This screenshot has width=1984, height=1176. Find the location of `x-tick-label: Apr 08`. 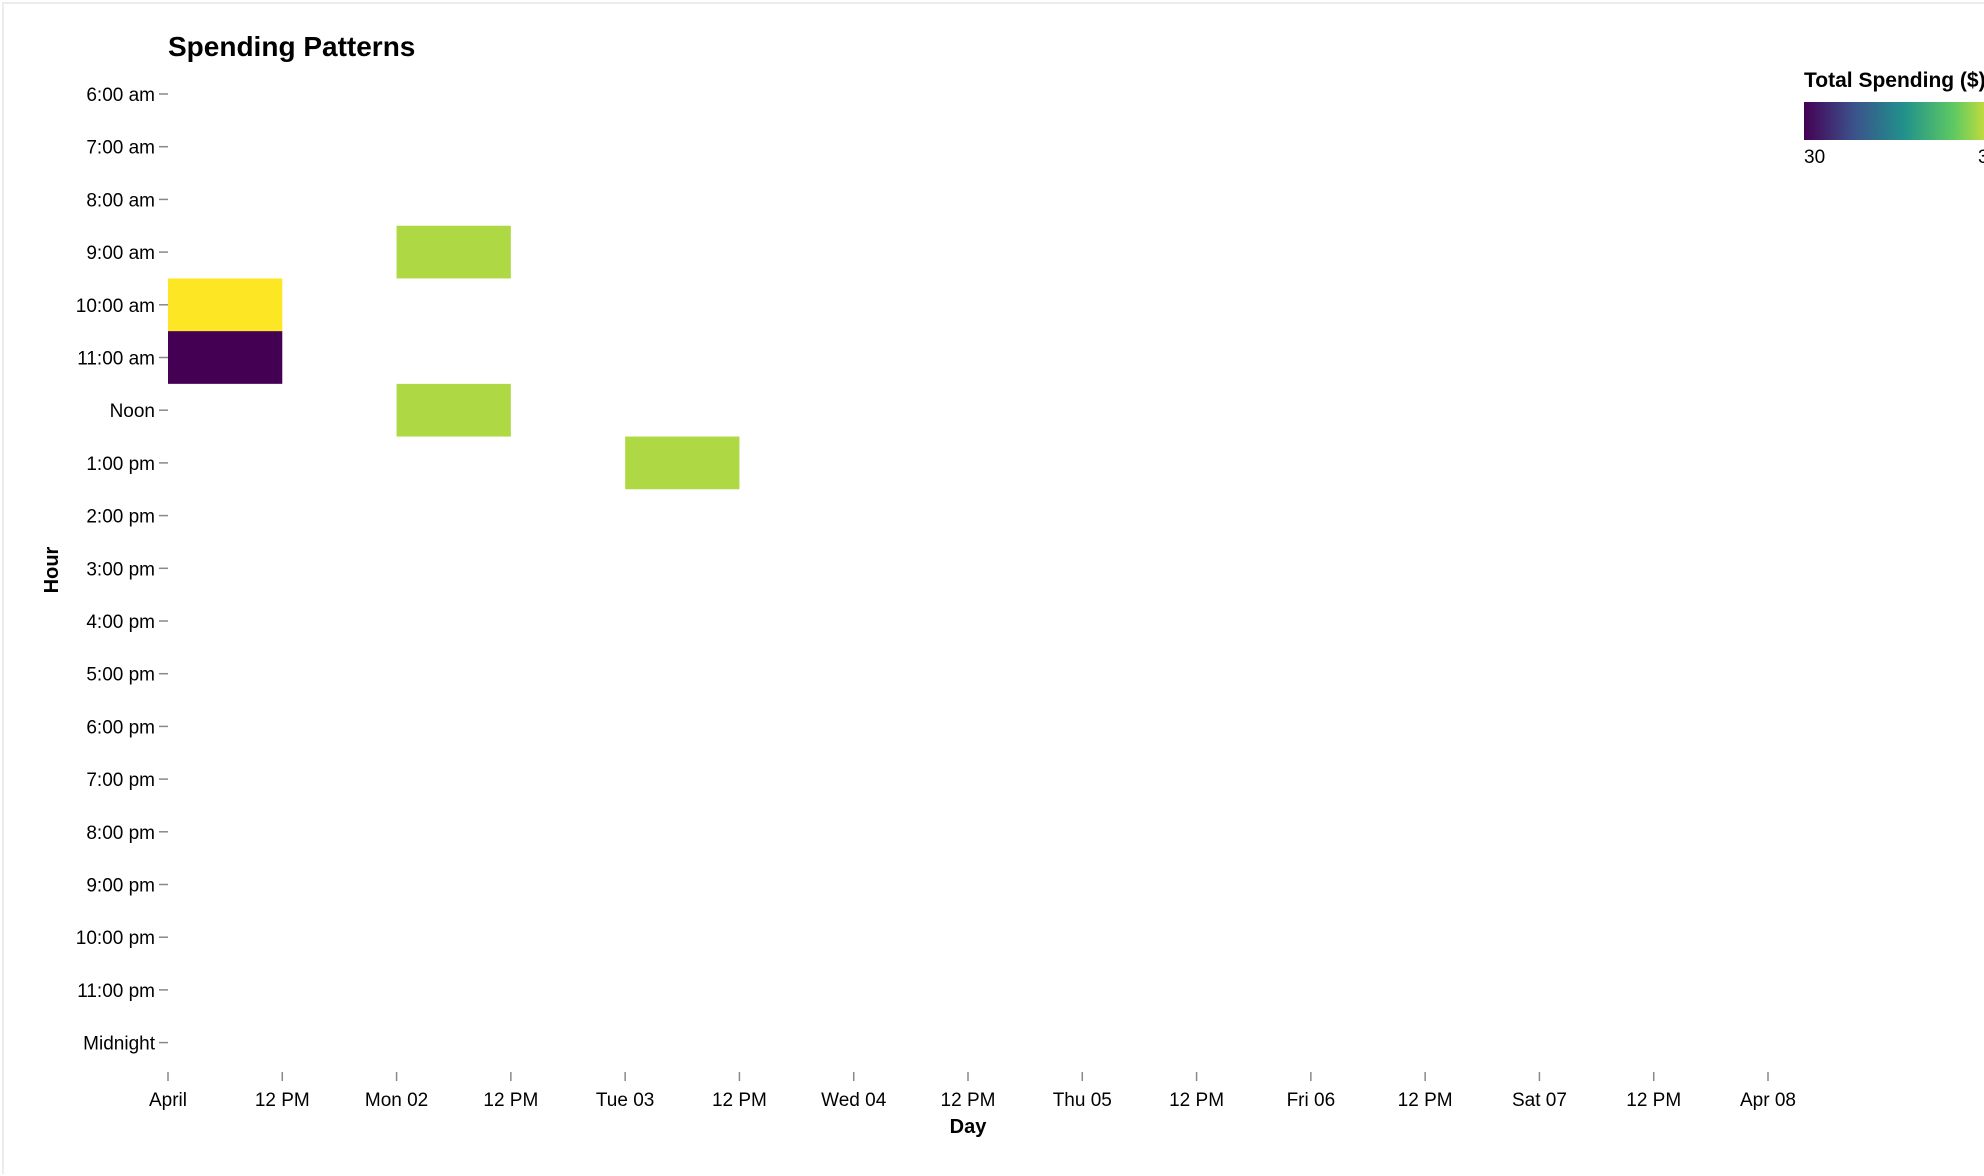

x-tick-label: Apr 08 is located at coordinates (1768, 1100).